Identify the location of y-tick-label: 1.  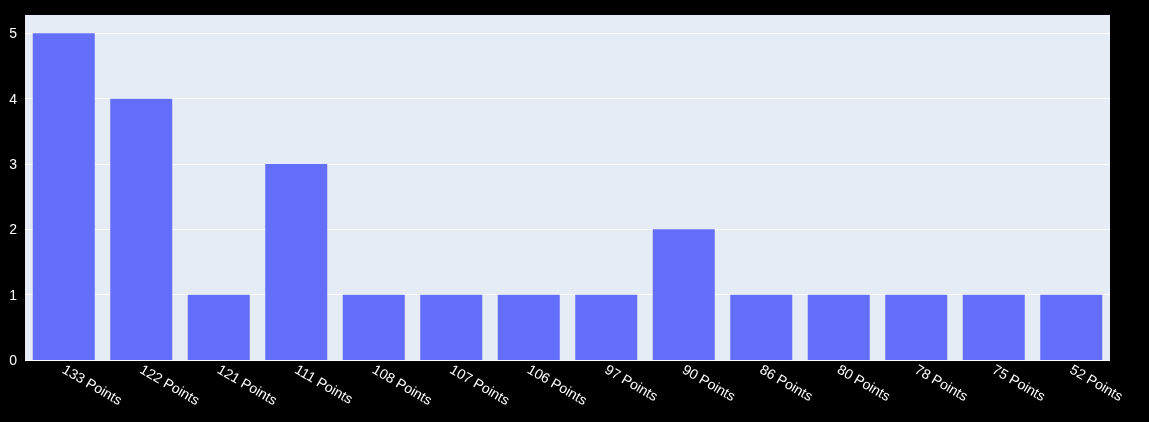
(13, 294).